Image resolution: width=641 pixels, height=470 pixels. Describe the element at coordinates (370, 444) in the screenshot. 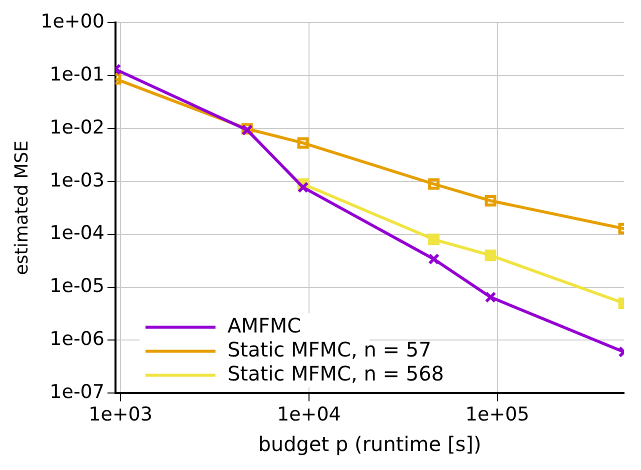

I see `x-axis-title: budget p (runtime [s])` at that location.